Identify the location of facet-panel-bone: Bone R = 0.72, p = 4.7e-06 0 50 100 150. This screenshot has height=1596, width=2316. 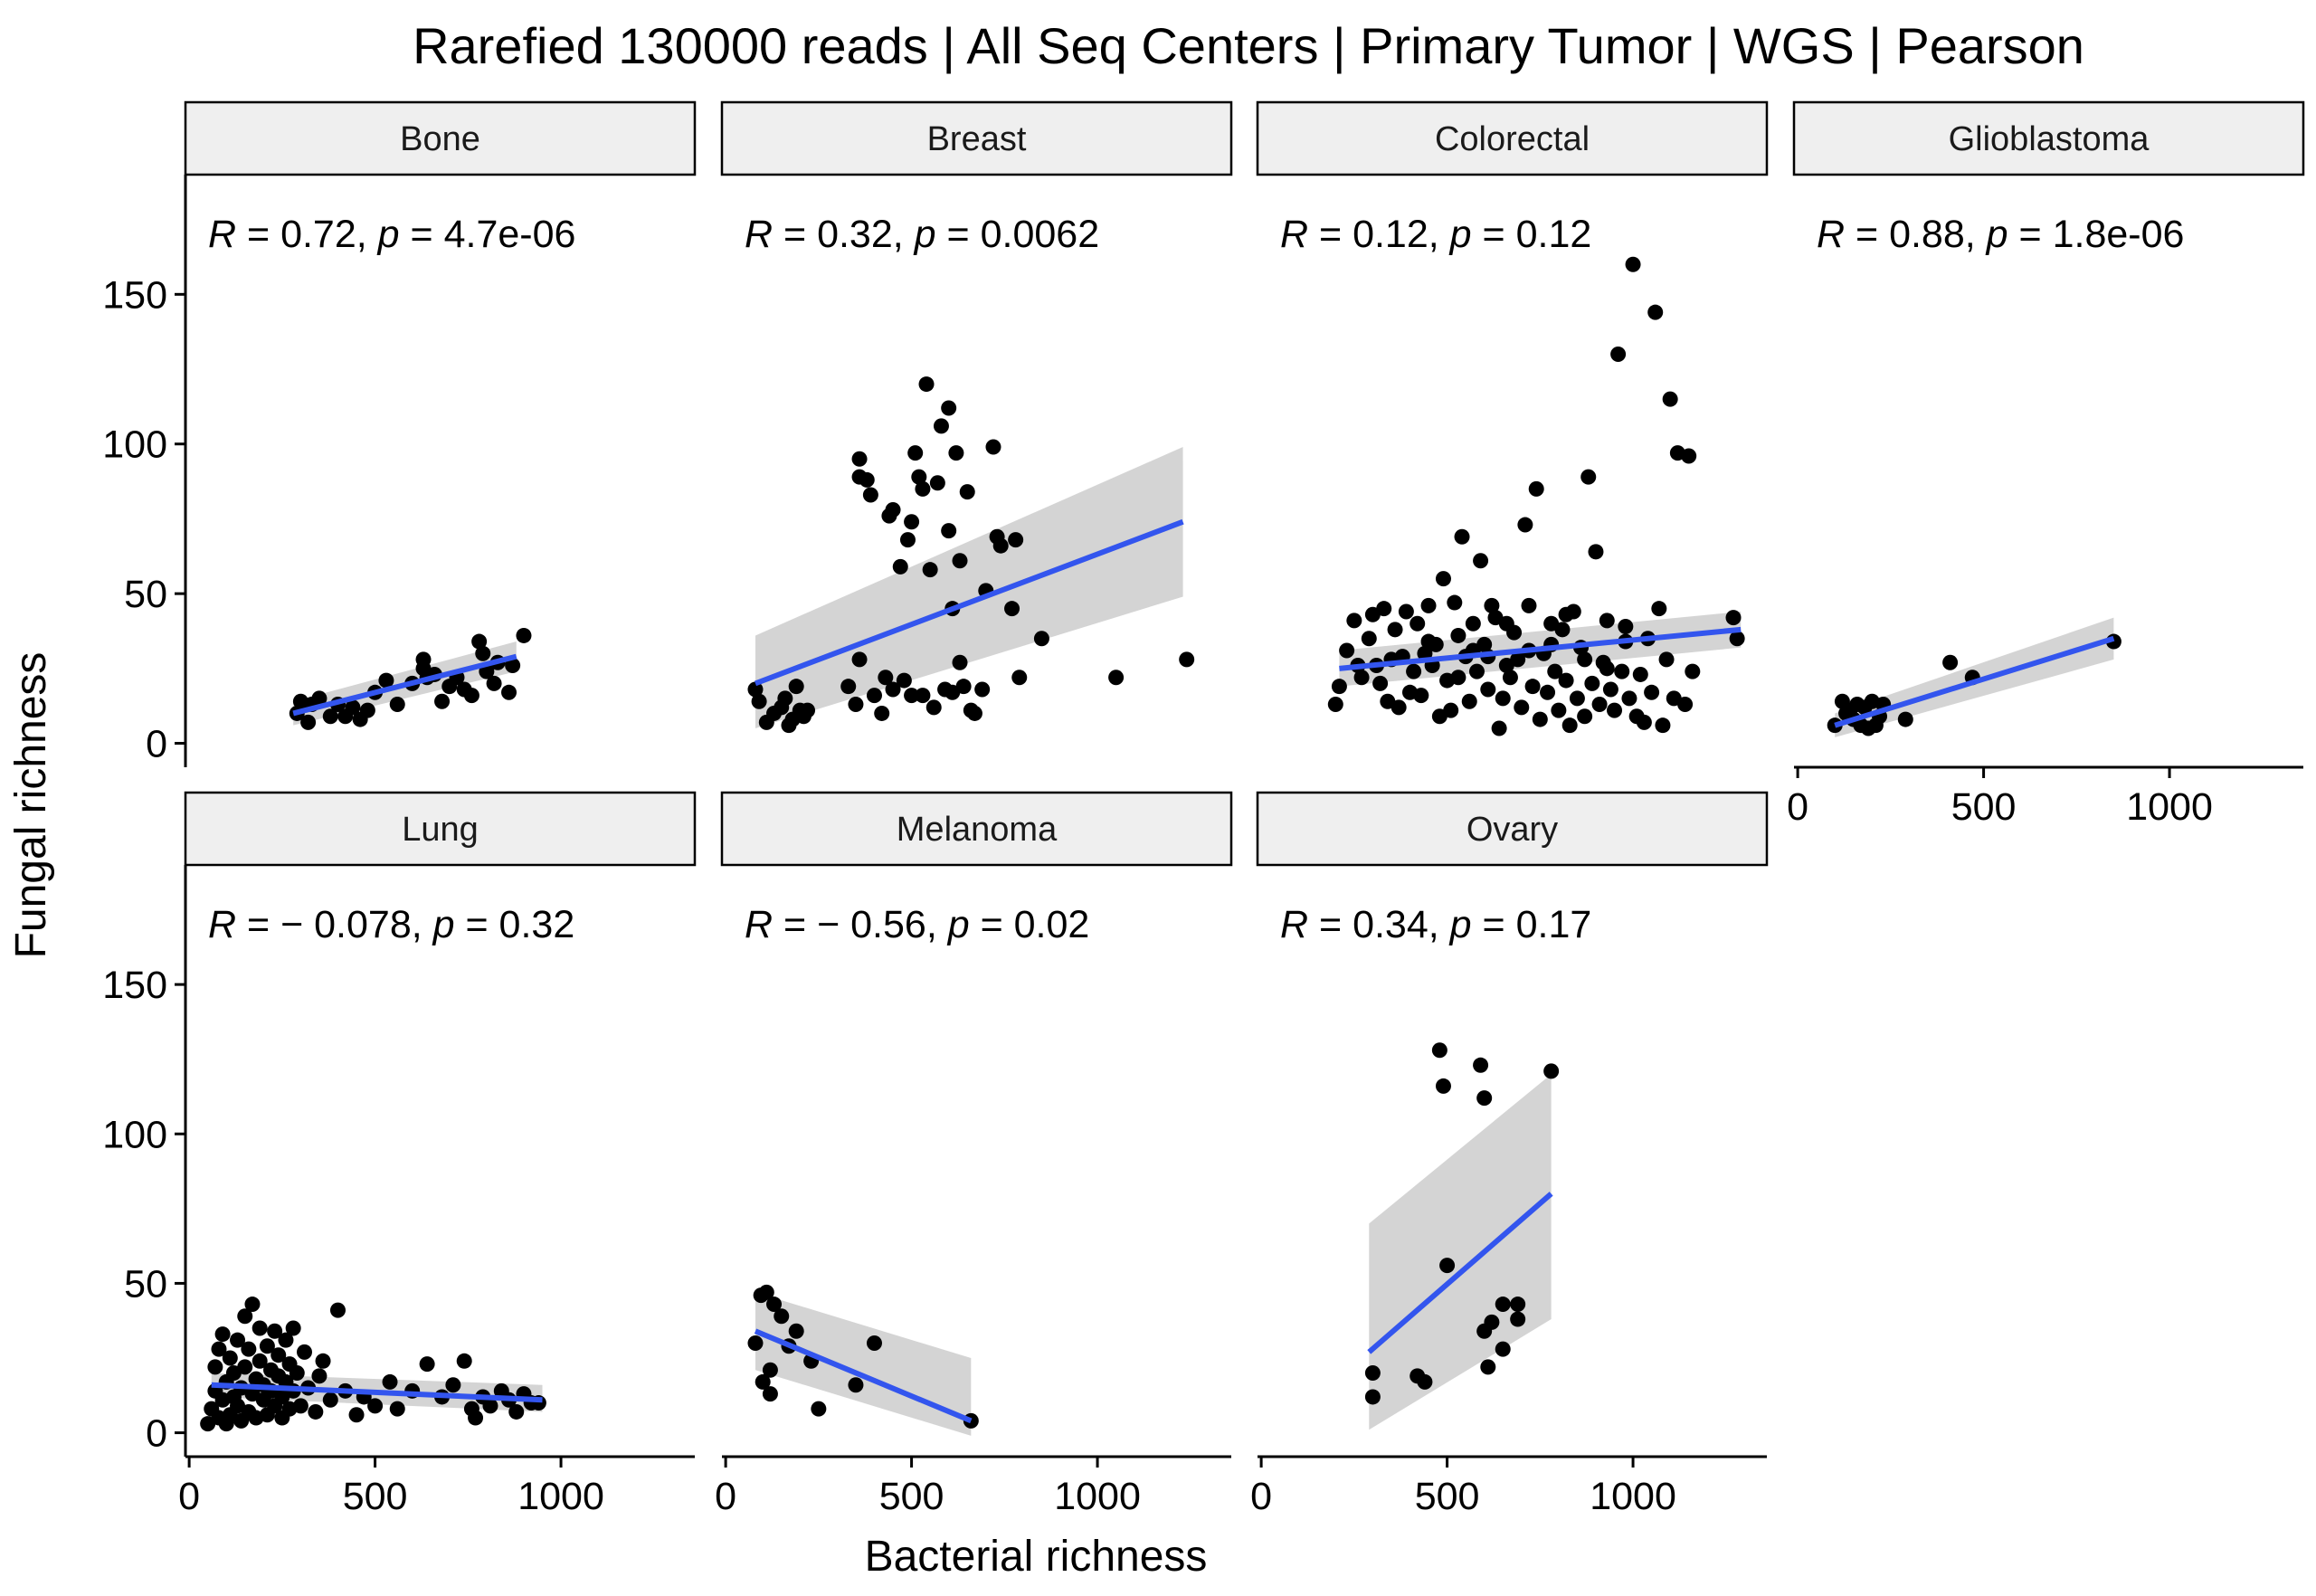
(399, 433).